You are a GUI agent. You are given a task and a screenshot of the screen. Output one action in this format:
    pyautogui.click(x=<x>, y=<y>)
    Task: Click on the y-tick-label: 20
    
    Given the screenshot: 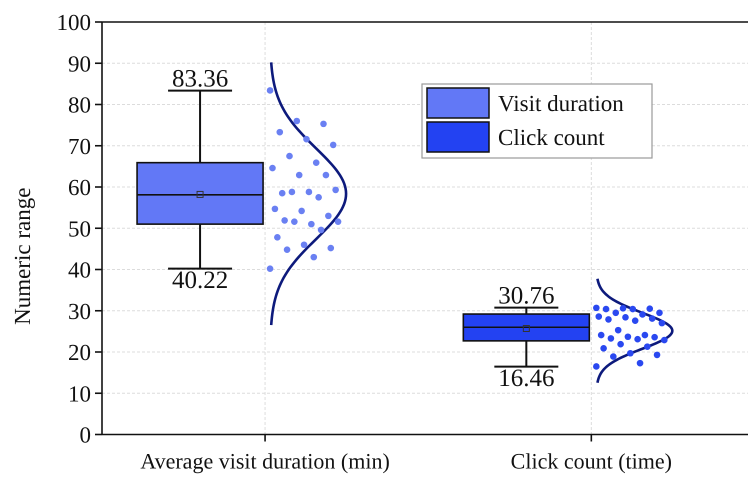 What is the action you would take?
    pyautogui.click(x=79, y=353)
    